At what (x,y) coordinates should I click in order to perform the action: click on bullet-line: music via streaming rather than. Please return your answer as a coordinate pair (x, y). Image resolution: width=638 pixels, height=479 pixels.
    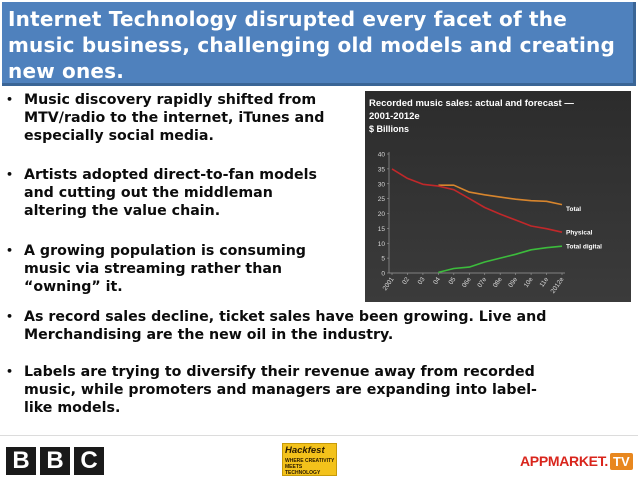
    Looking at the image, I should click on (153, 269).